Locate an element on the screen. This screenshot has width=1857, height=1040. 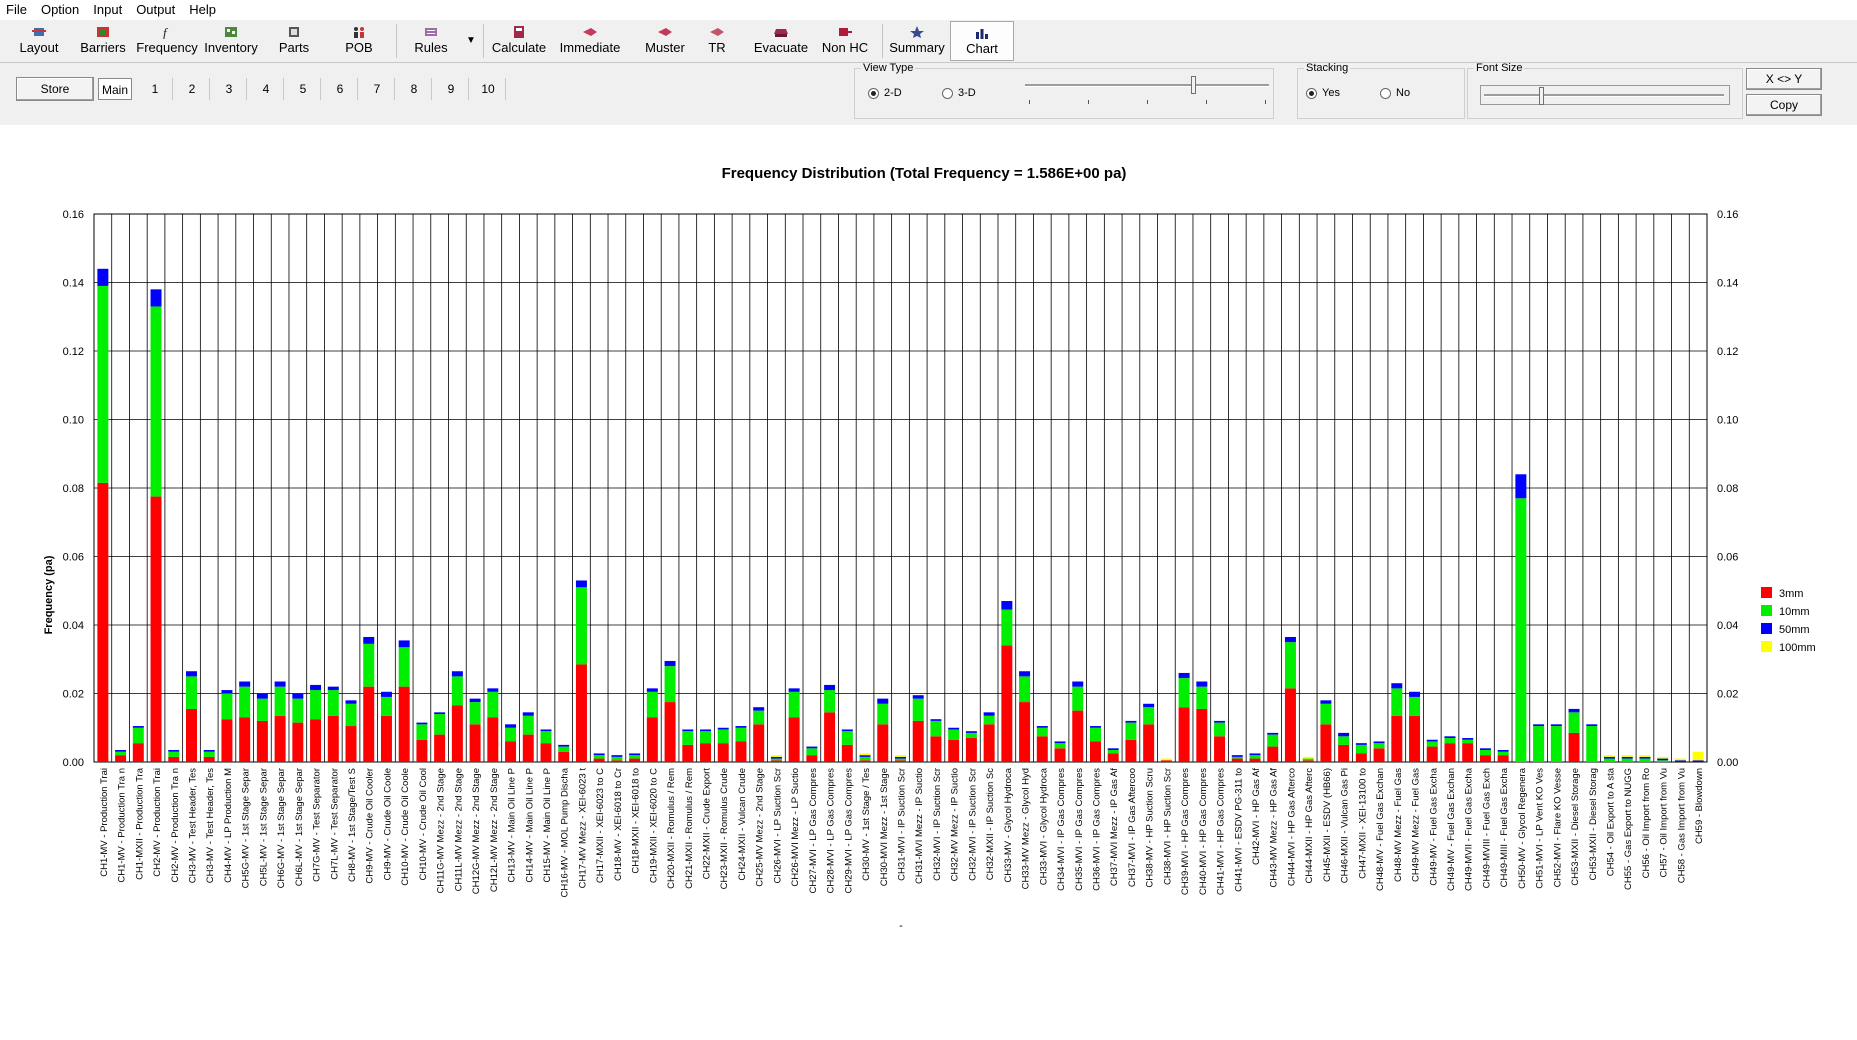
layout-button: Layout is located at coordinates (39, 41).